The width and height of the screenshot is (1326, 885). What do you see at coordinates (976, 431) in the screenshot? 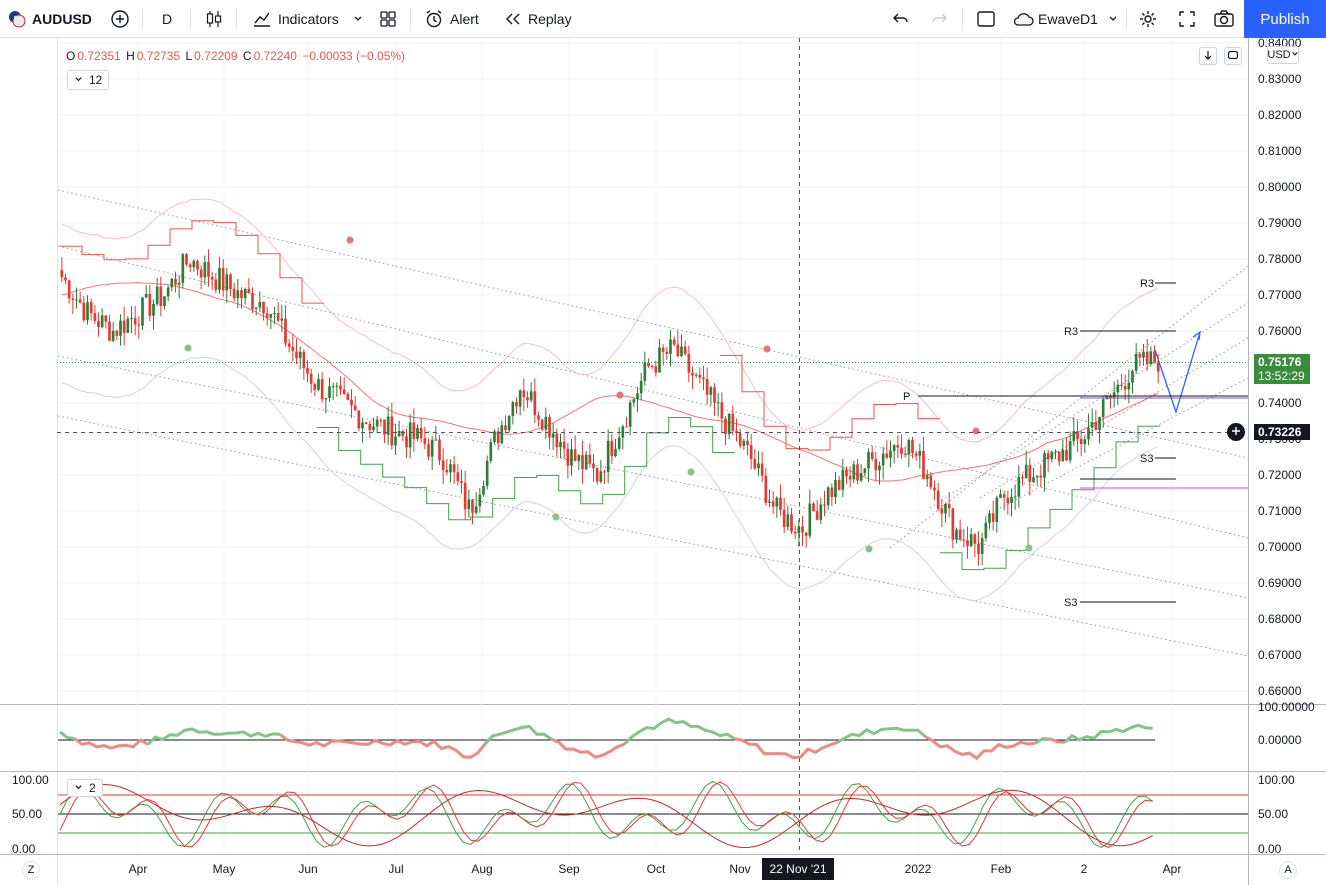
I see `stop-flip-dot` at bounding box center [976, 431].